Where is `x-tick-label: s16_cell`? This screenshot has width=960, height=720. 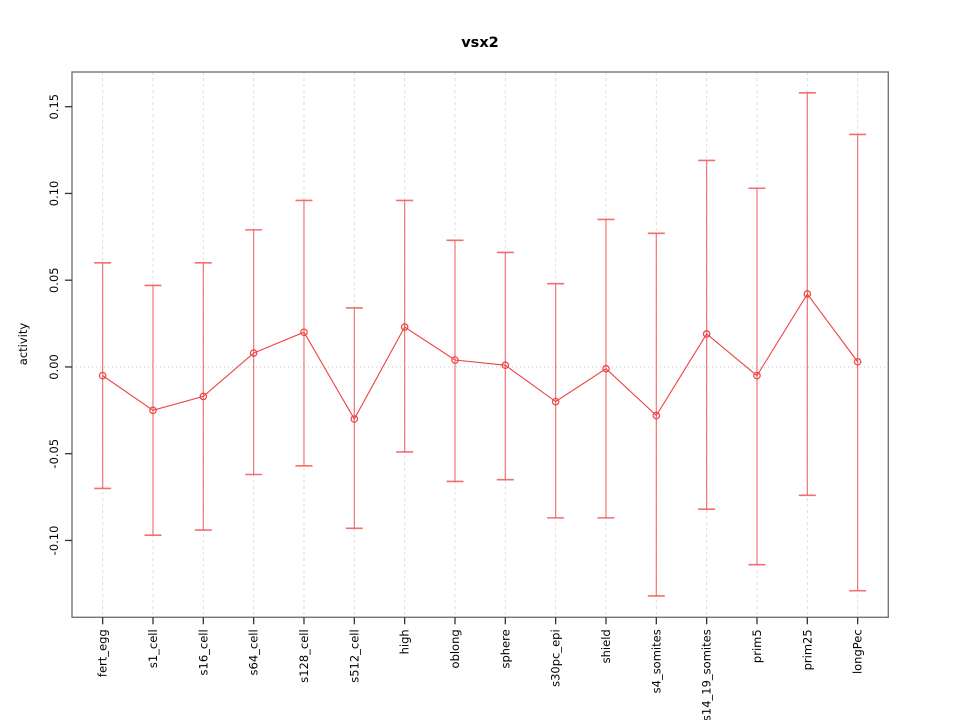 x-tick-label: s16_cell is located at coordinates (203, 652).